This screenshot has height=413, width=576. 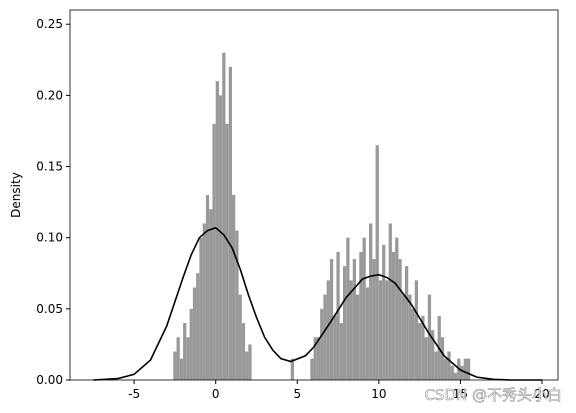 What do you see at coordinates (460, 394) in the screenshot?
I see `x-tick-label: 15` at bounding box center [460, 394].